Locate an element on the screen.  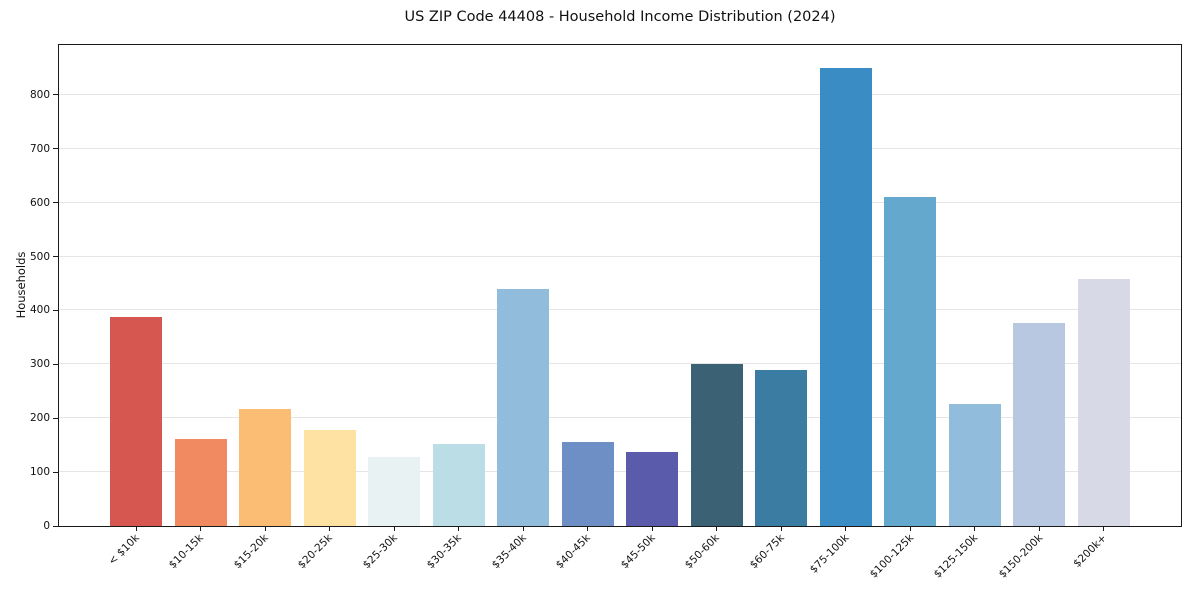
x-tick-label-$15-20k: $15-20k is located at coordinates (251, 552).